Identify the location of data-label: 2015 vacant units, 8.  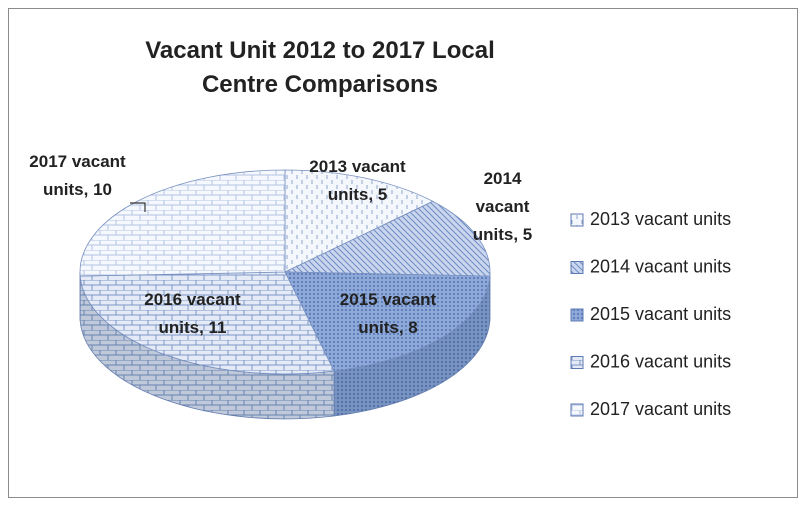
(388, 313).